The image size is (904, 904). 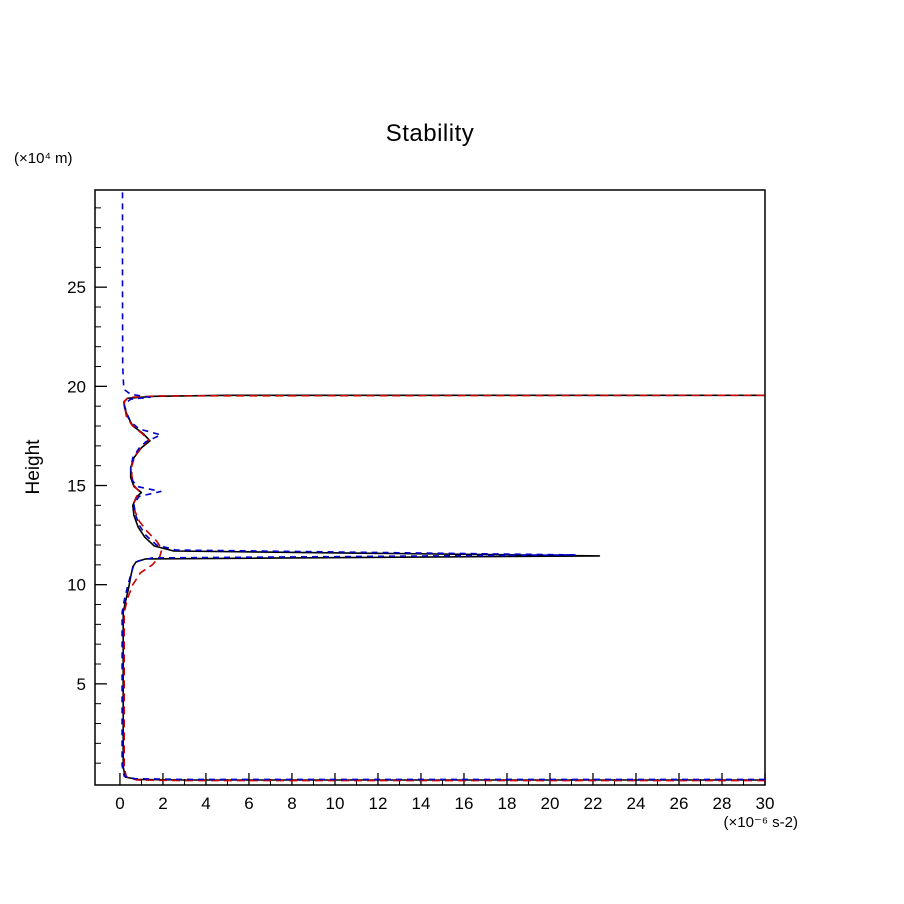 What do you see at coordinates (76, 386) in the screenshot?
I see `y-tick-label: 20` at bounding box center [76, 386].